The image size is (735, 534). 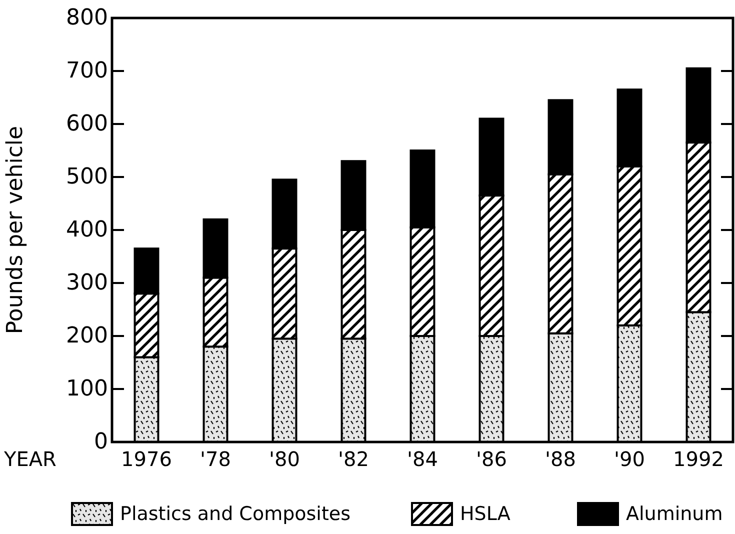 I want to click on y-axis-title: Pounds per vehicle, so click(x=15, y=230).